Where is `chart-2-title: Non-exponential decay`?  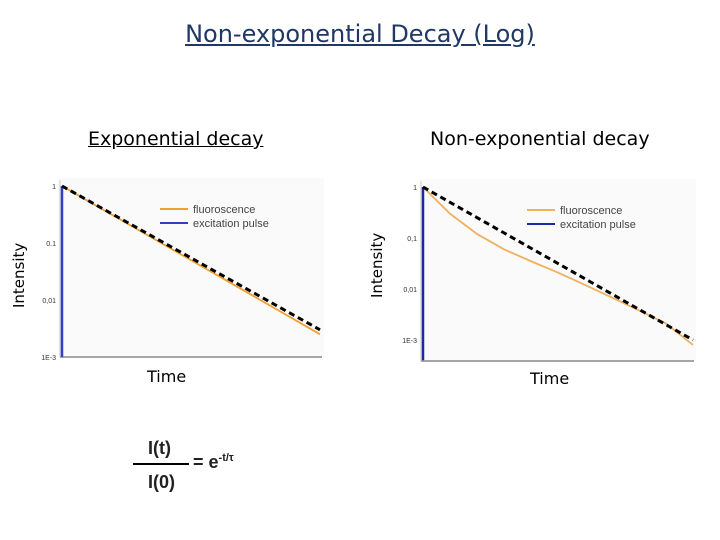
chart-2-title: Non-exponential decay is located at coordinates (540, 139).